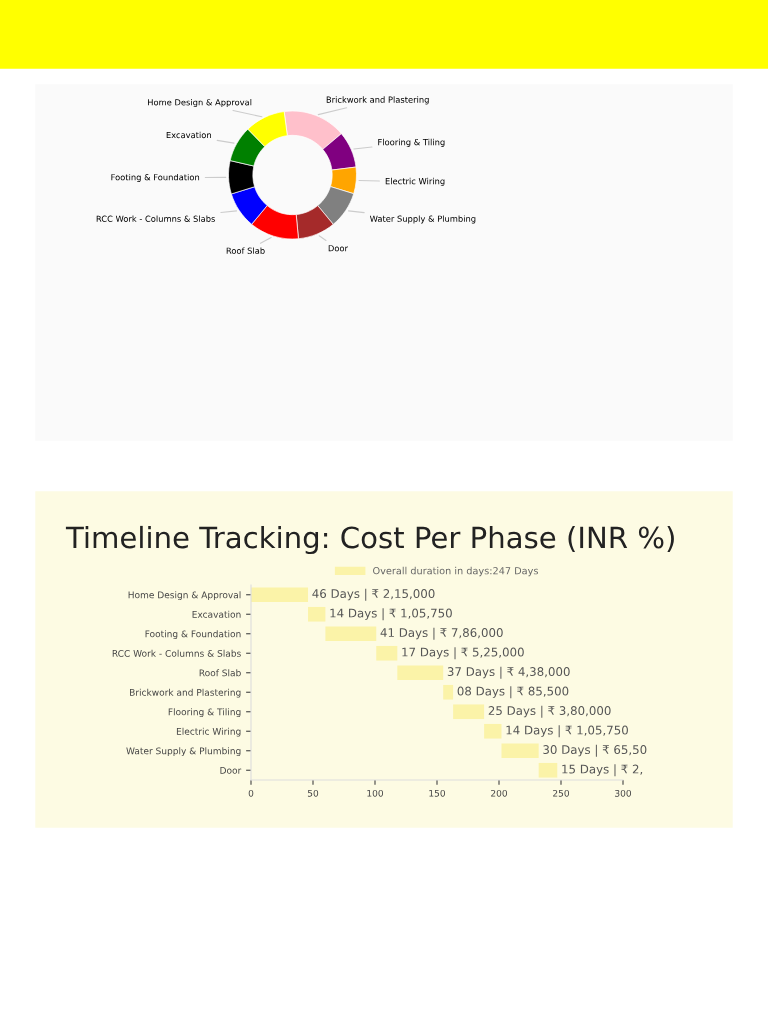 The width and height of the screenshot is (768, 1024). What do you see at coordinates (338, 248) in the screenshot?
I see `slice-label: Door` at bounding box center [338, 248].